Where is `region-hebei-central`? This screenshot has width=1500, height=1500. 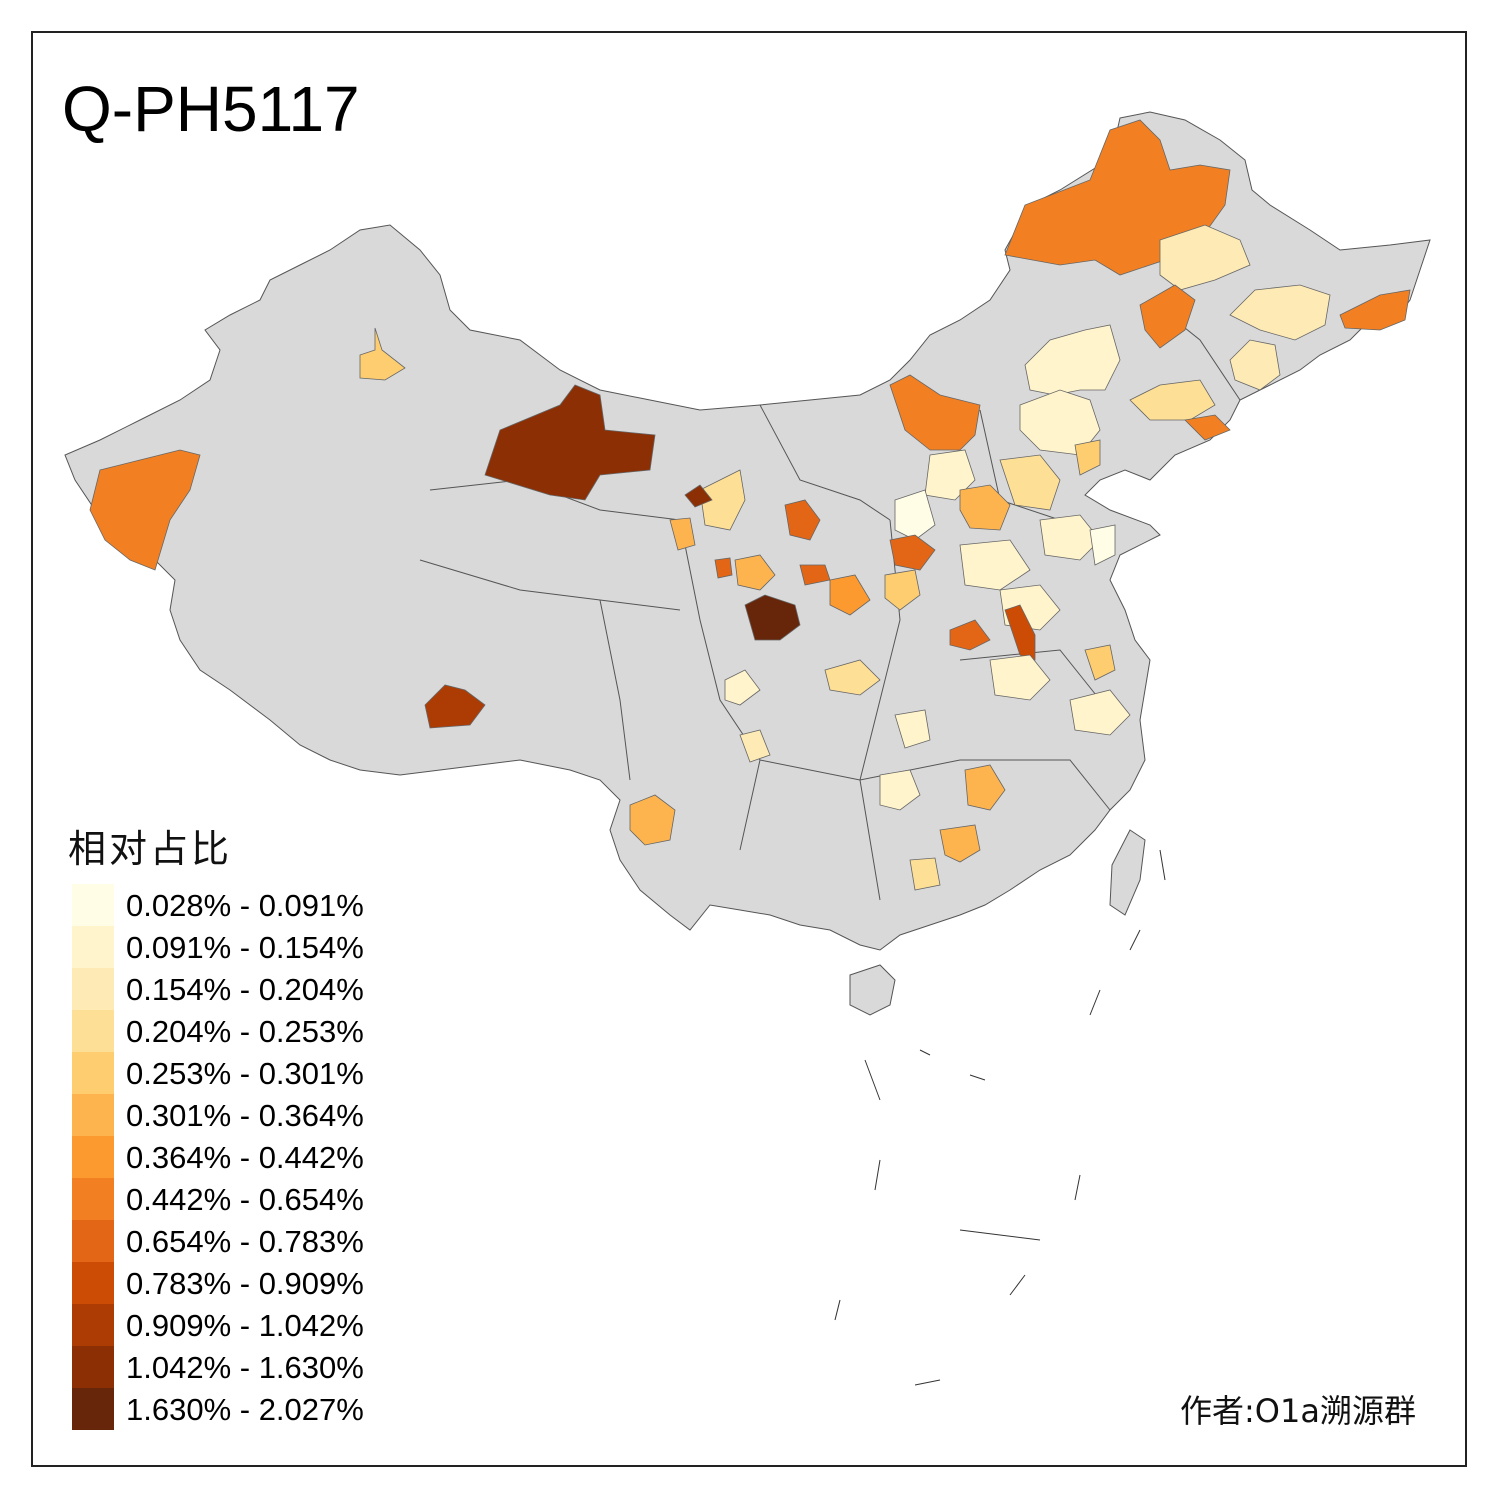 region-hebei-central is located at coordinates (1030, 482).